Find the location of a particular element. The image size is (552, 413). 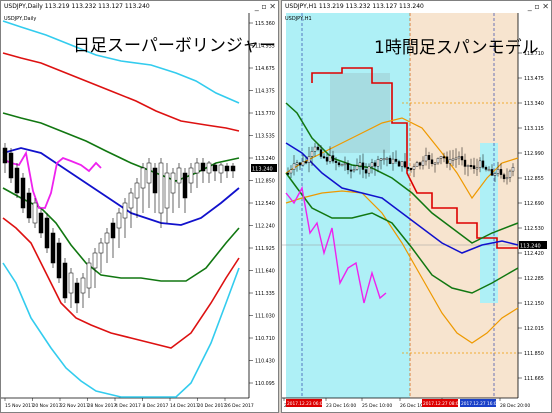

x-tick-label: 28 Dec 20:00 is located at coordinates (515, 406).